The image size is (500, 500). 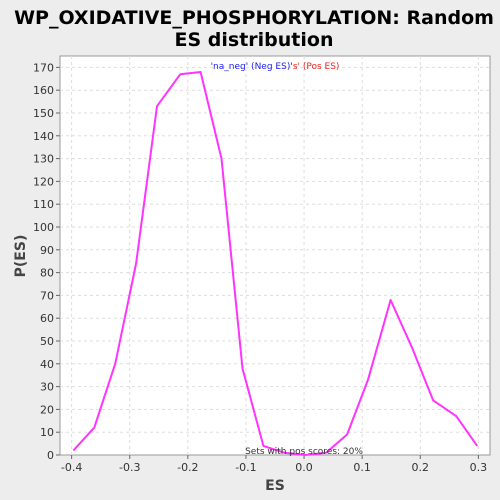 I want to click on y-tick-label: 120, so click(x=43, y=181).